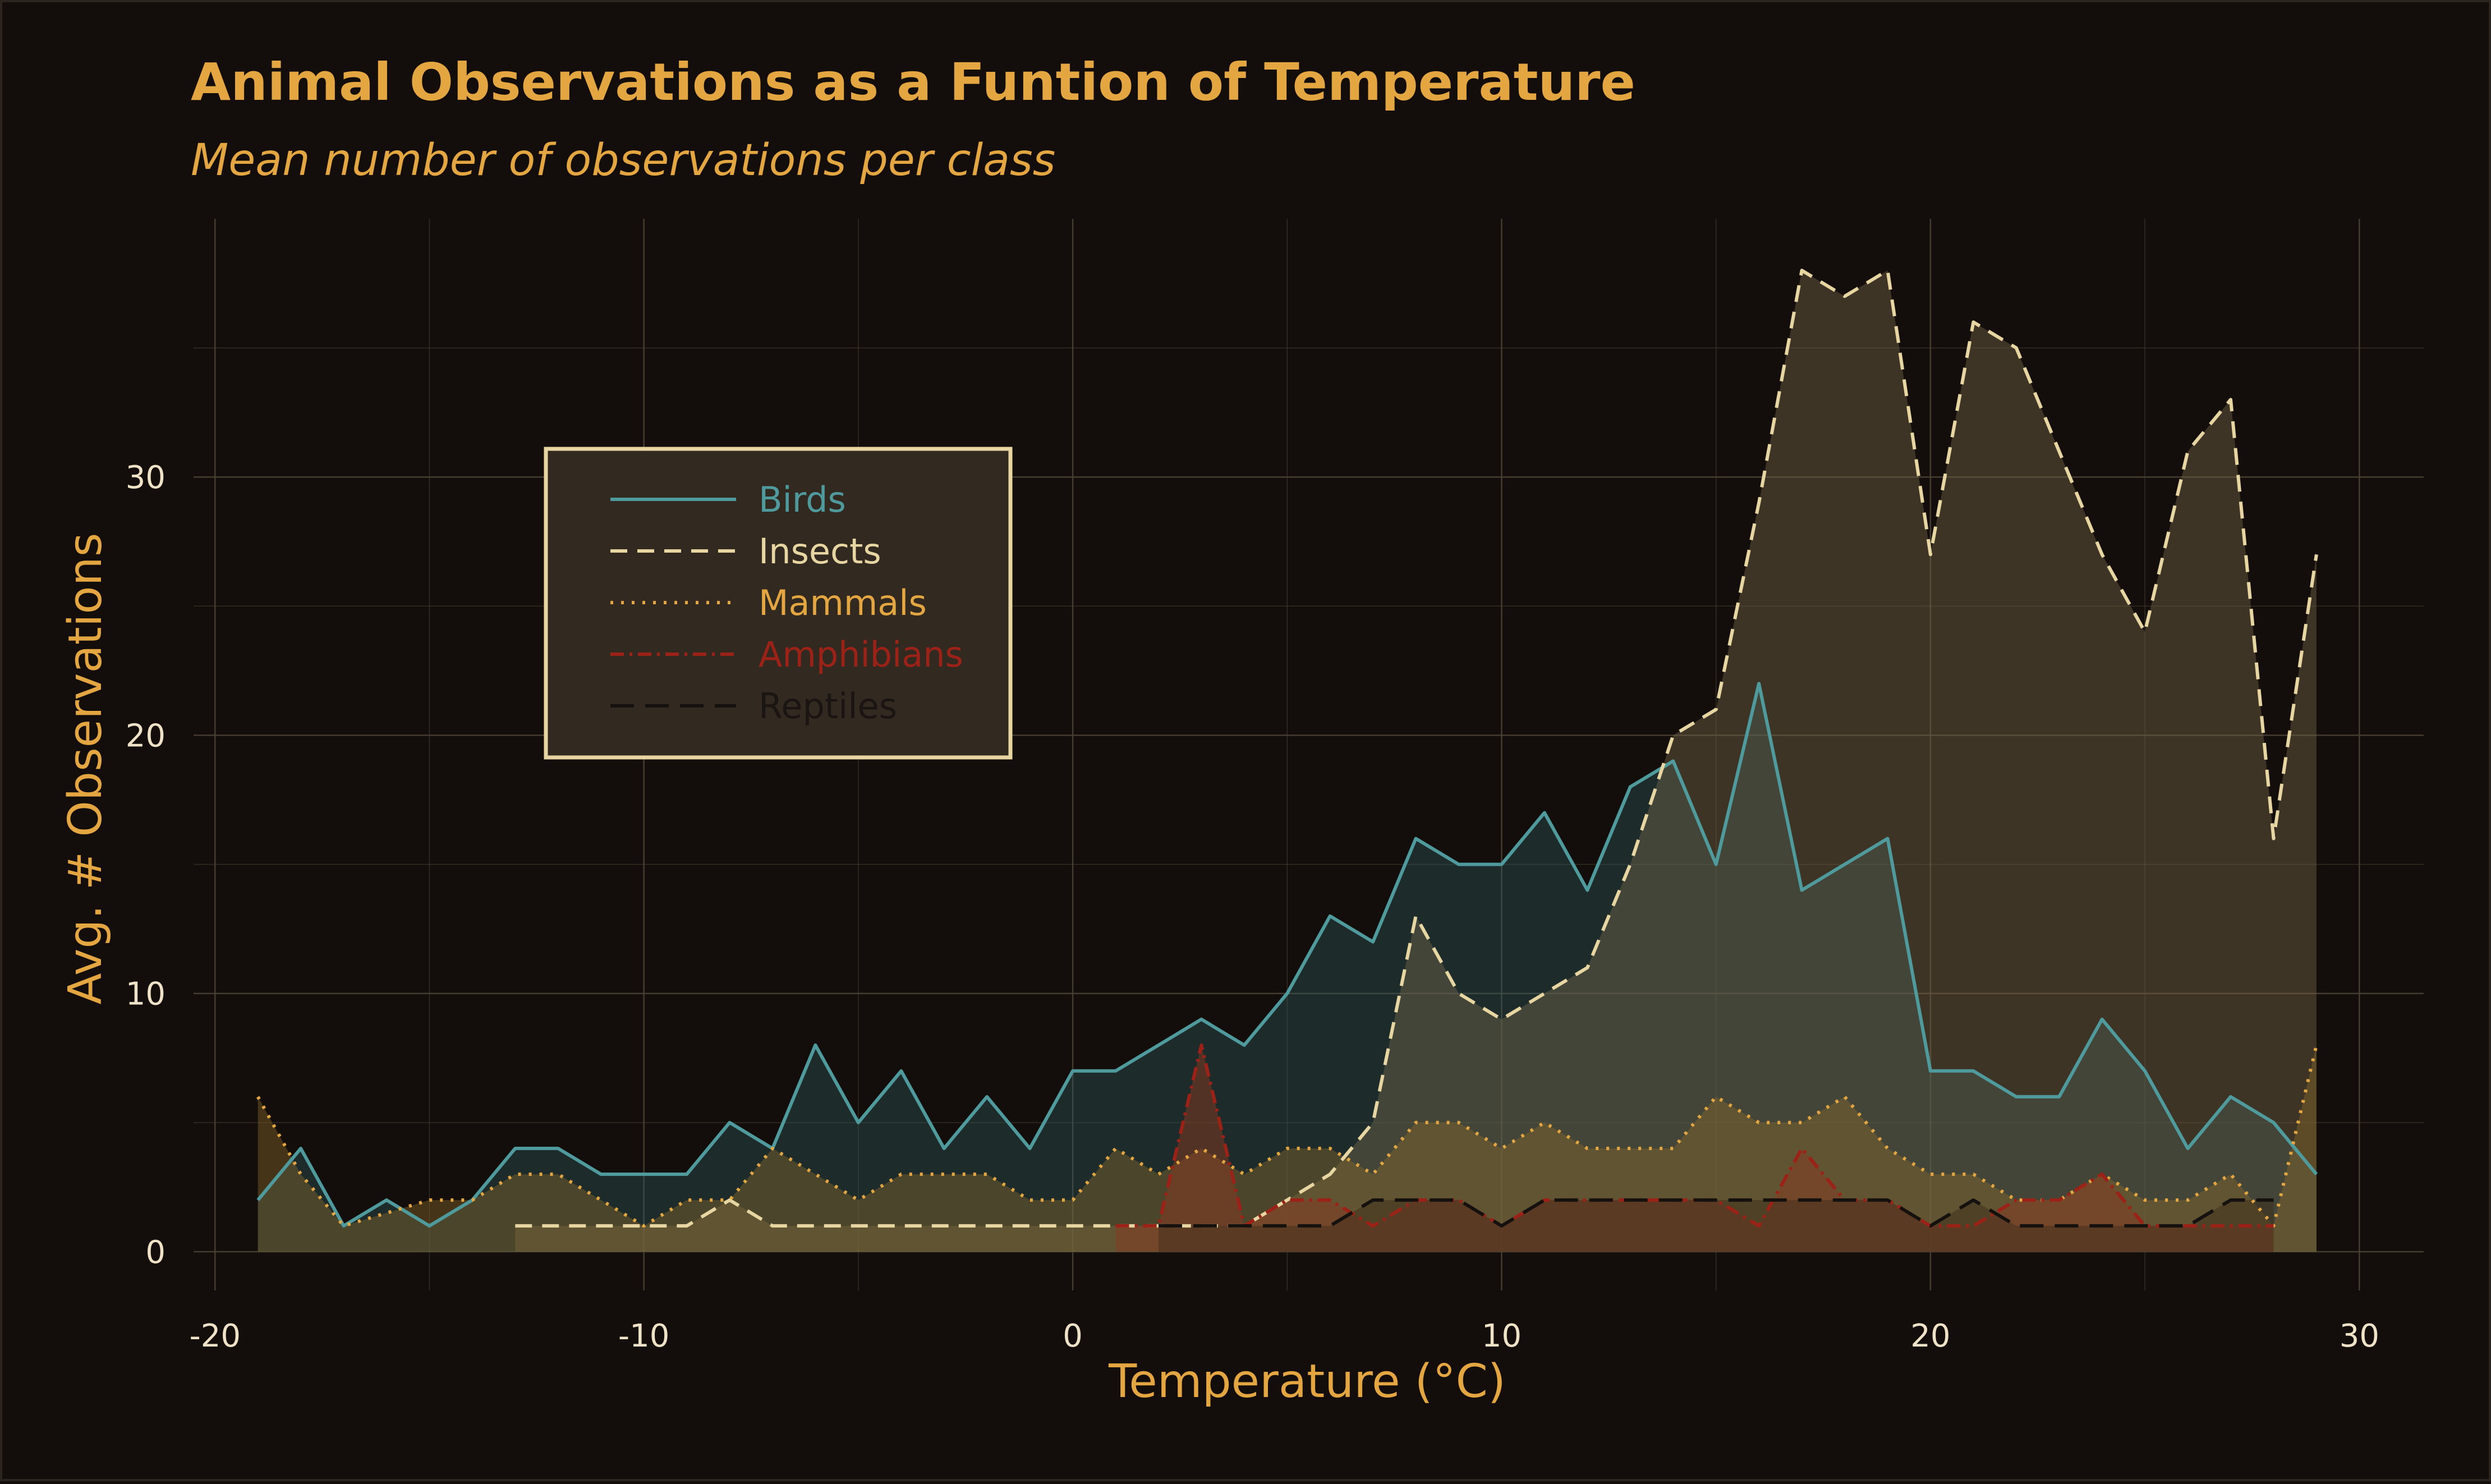 This screenshot has width=2491, height=1484. What do you see at coordinates (1716, 1213) in the screenshot?
I see `reptiles-line` at bounding box center [1716, 1213].